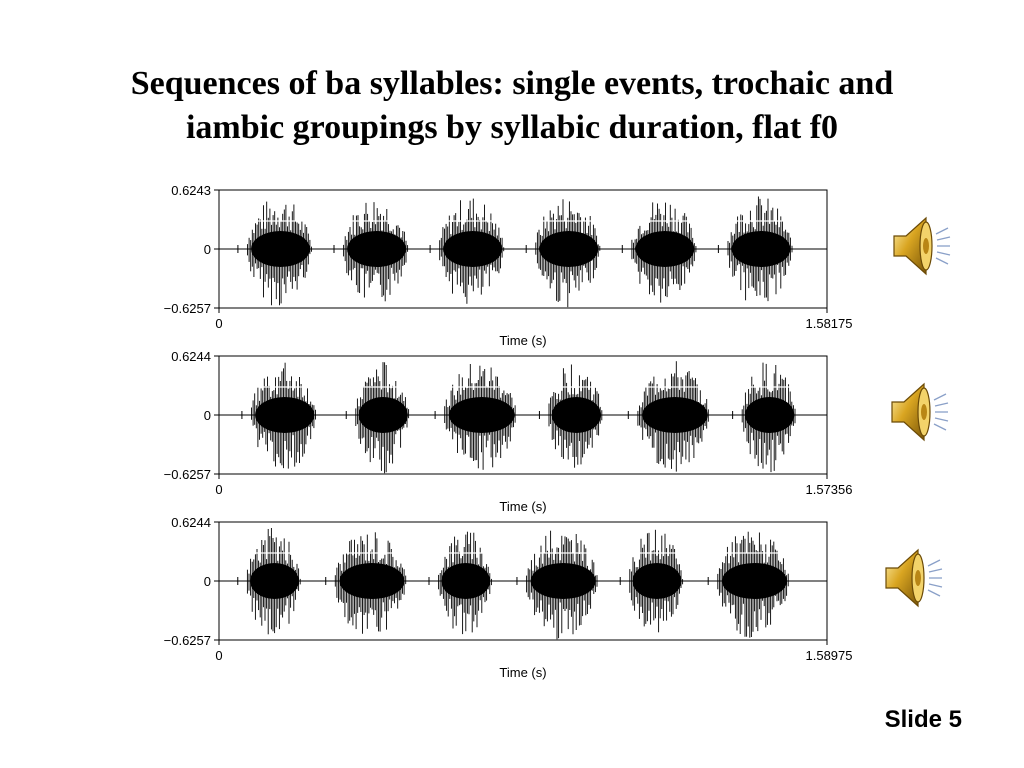  Describe the element at coordinates (923, 719) in the screenshot. I see `slide-number: Slide 5` at that location.